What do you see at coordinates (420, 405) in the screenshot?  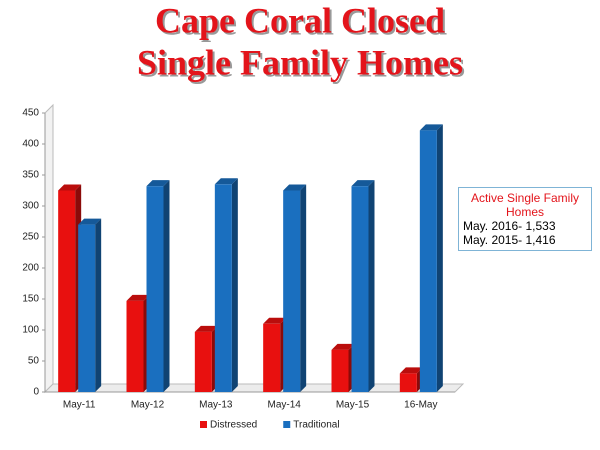 I see `x-tick-label: 16-May` at bounding box center [420, 405].